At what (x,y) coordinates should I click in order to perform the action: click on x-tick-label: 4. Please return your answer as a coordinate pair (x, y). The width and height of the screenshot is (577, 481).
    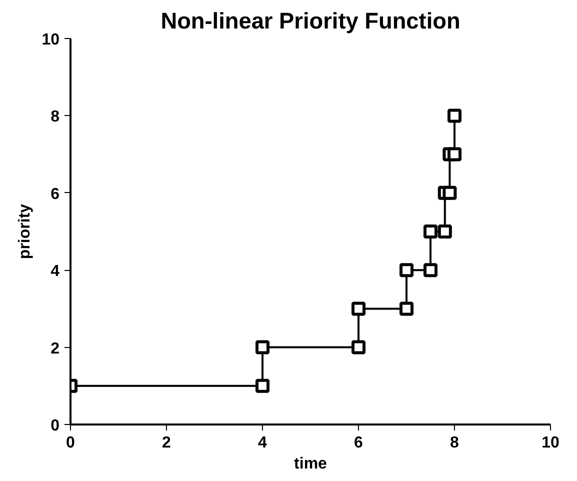
    Looking at the image, I should click on (263, 443).